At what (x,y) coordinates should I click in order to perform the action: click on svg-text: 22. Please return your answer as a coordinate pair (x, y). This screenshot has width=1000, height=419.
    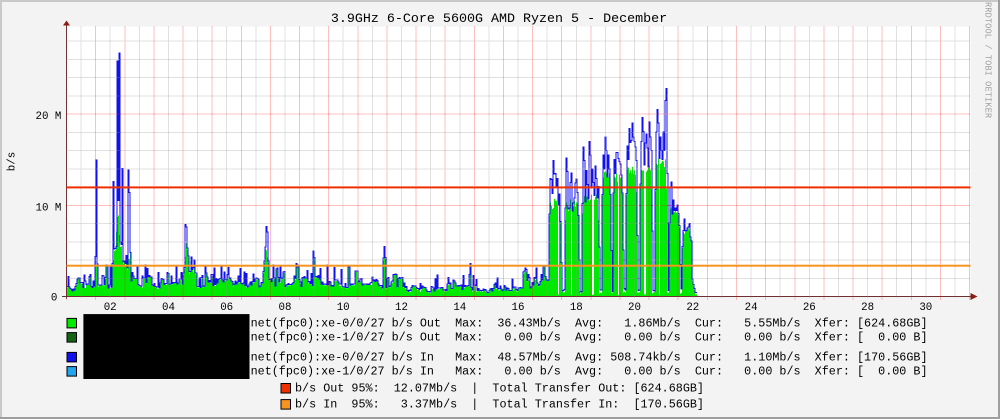
    Looking at the image, I should click on (692, 308).